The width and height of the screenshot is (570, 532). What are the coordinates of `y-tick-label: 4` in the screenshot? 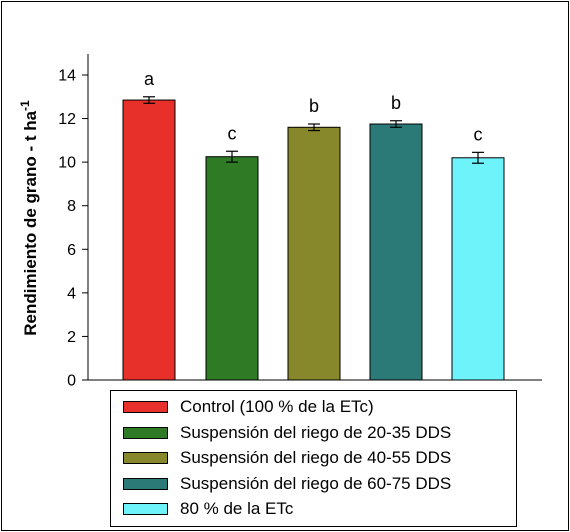 It's located at (71, 293).